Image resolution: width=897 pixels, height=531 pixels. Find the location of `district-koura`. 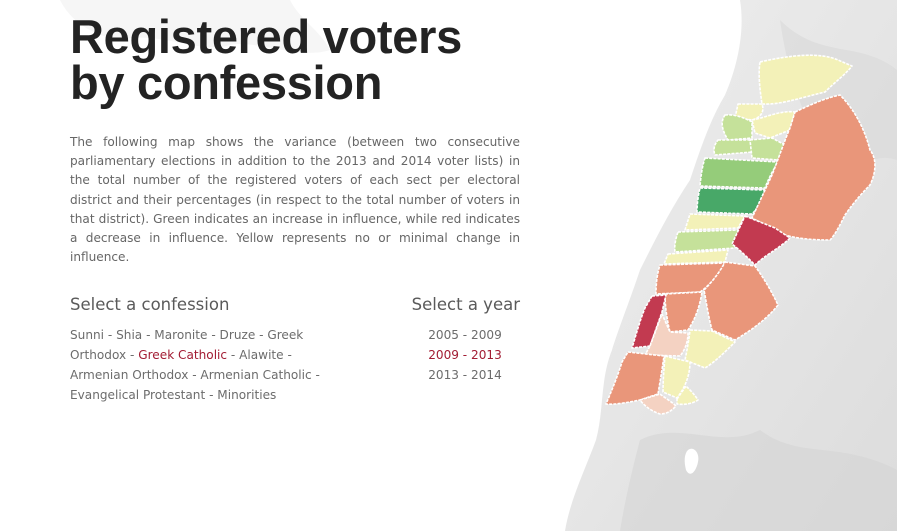

district-koura is located at coordinates (733, 147).